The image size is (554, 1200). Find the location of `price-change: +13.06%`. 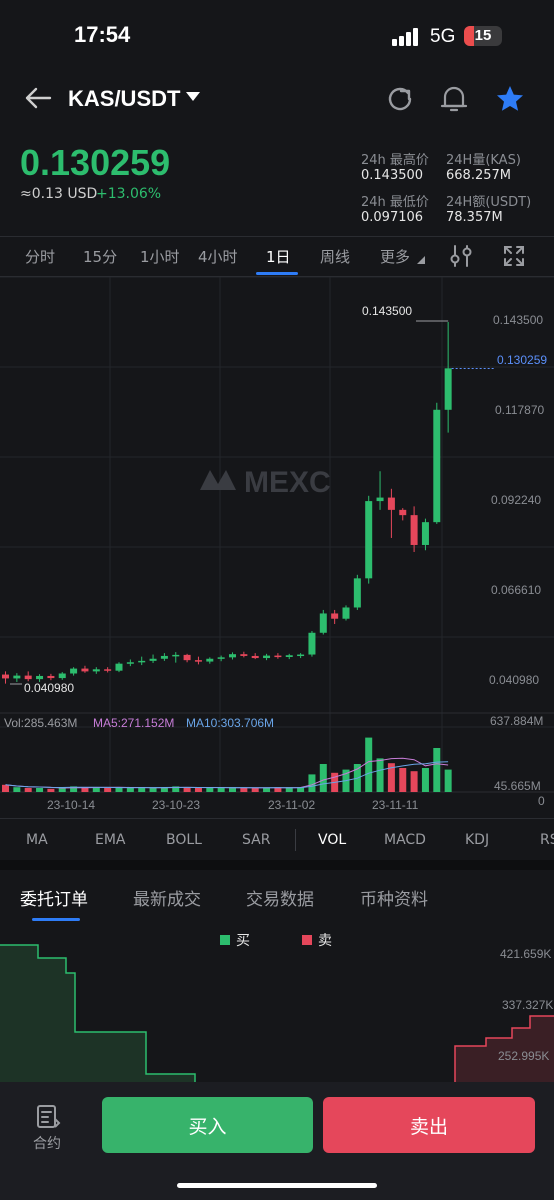

price-change: +13.06% is located at coordinates (129, 194).